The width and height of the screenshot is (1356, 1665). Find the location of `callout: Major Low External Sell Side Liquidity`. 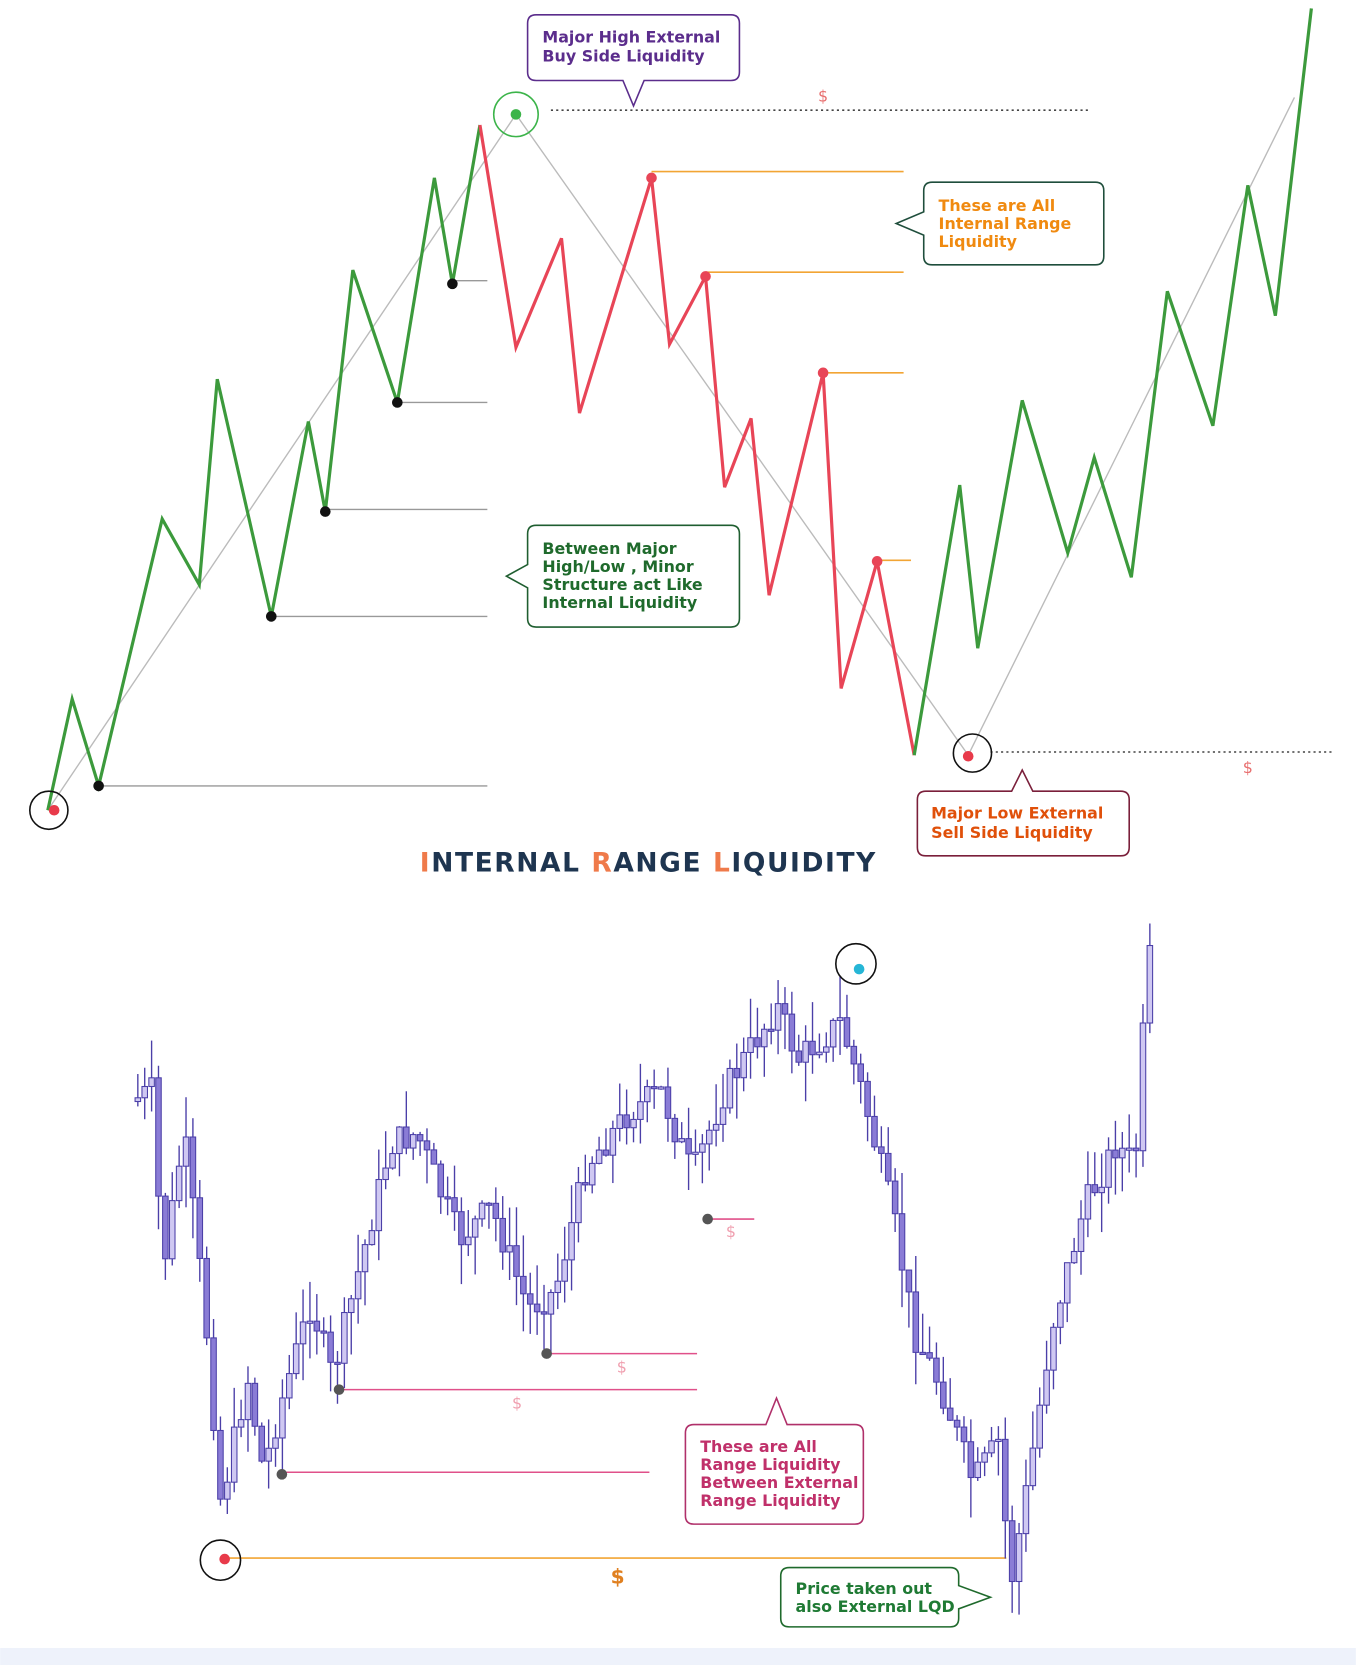

callout: Major Low External Sell Side Liquidity is located at coordinates (1017, 823).